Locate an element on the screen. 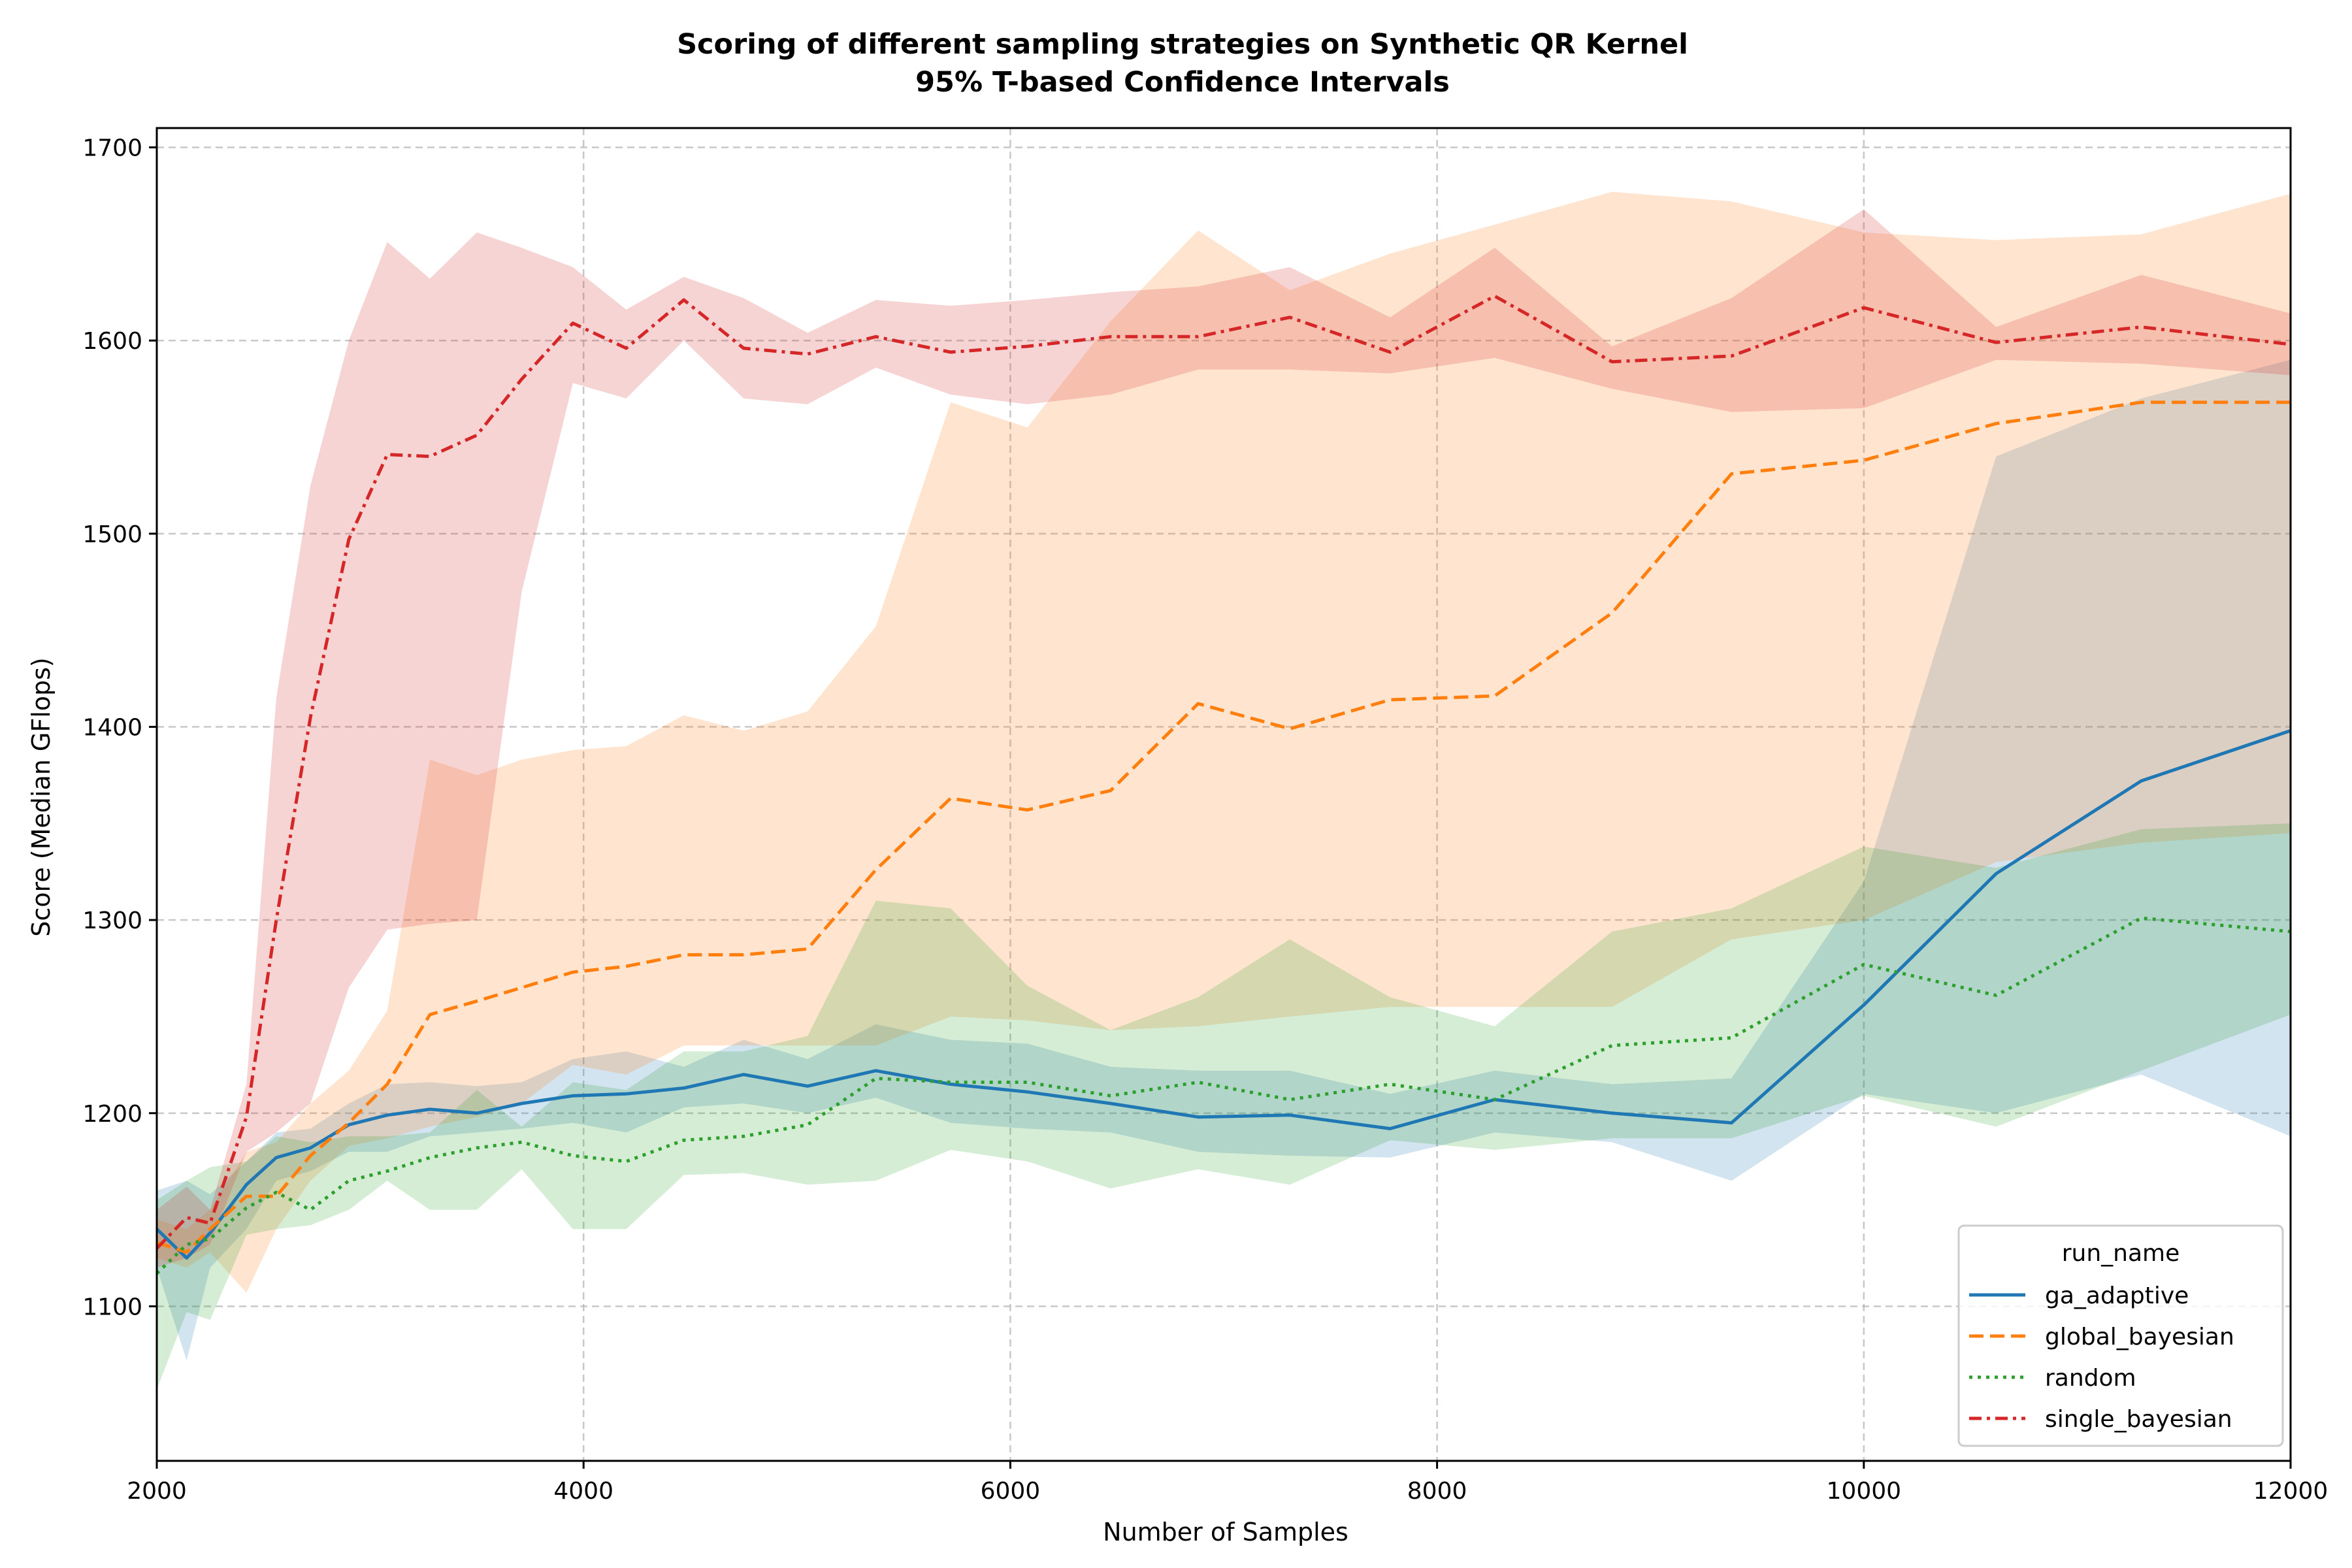  x-tick-label: 12000 is located at coordinates (2290, 1491).